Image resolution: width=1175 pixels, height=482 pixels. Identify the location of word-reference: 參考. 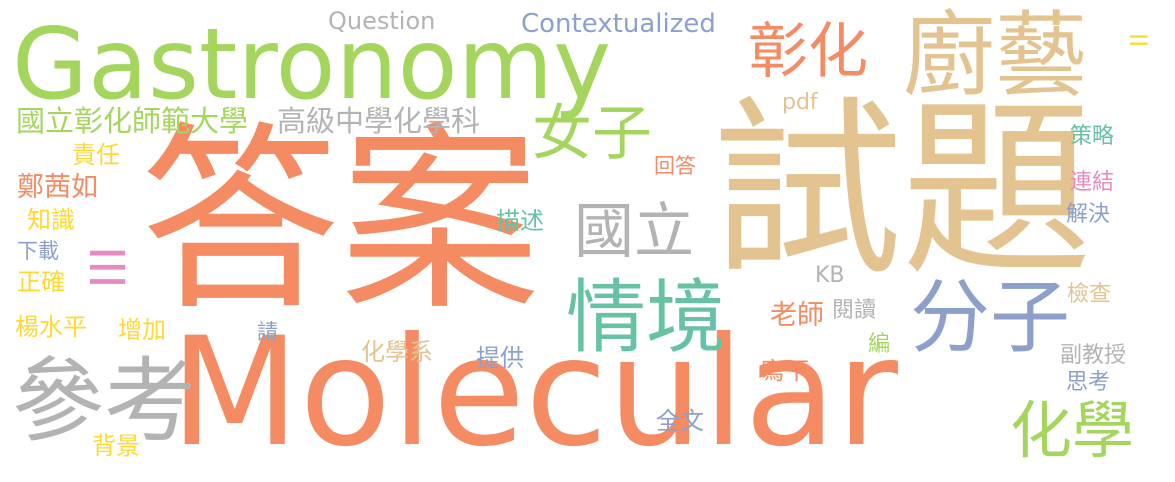
(104, 401).